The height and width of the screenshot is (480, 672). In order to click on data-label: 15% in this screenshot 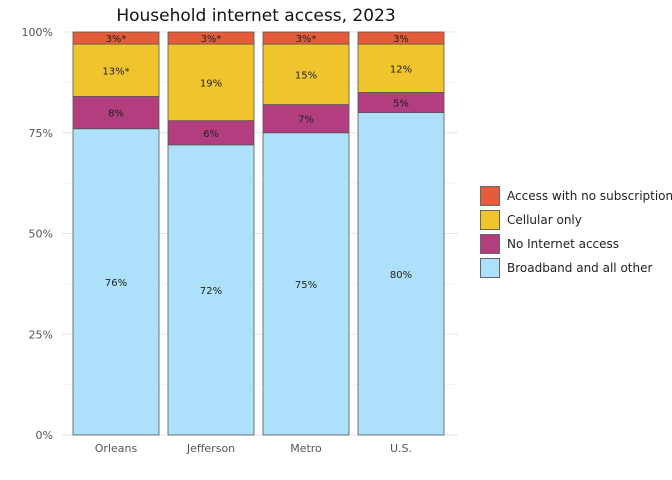, I will do `click(306, 75)`.